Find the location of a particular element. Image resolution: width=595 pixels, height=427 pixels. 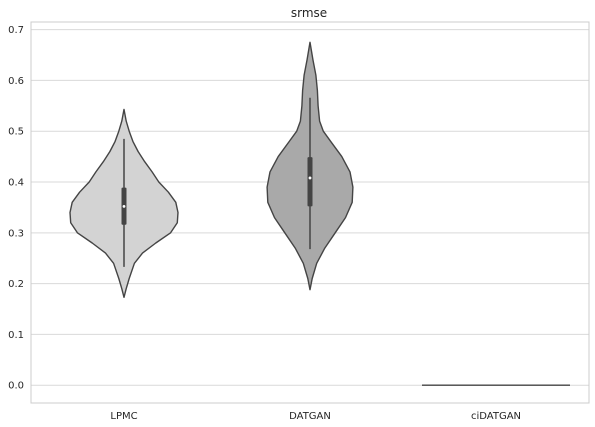

y-axis-ticks: 0.0 0.1 0.2 0.3 0.4 0.5 0.6 0.7 is located at coordinates (16, 208).